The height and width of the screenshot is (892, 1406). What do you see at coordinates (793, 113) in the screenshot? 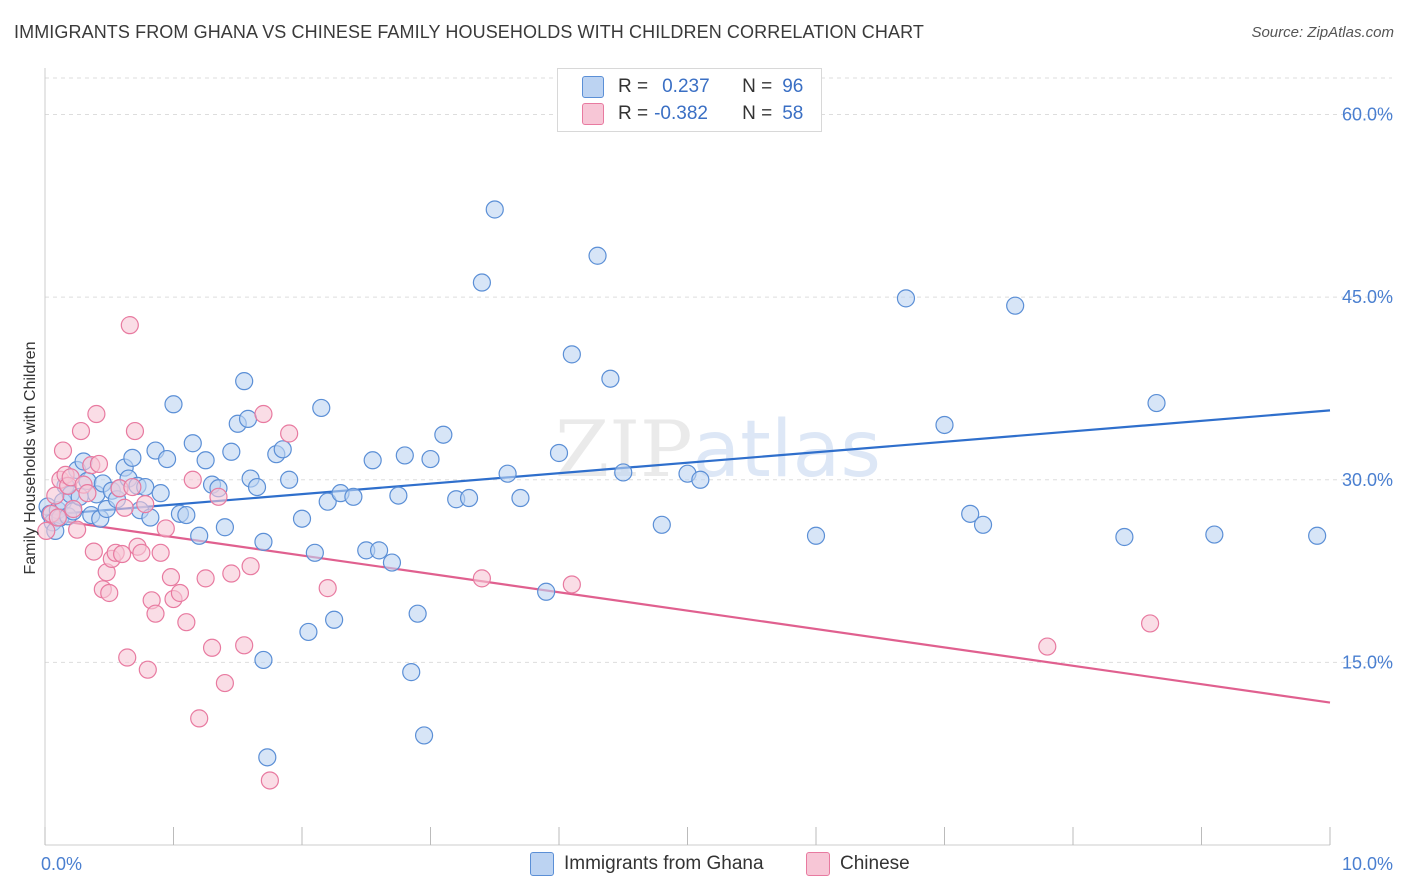
I see `legend-n-value: 58` at bounding box center [793, 113].